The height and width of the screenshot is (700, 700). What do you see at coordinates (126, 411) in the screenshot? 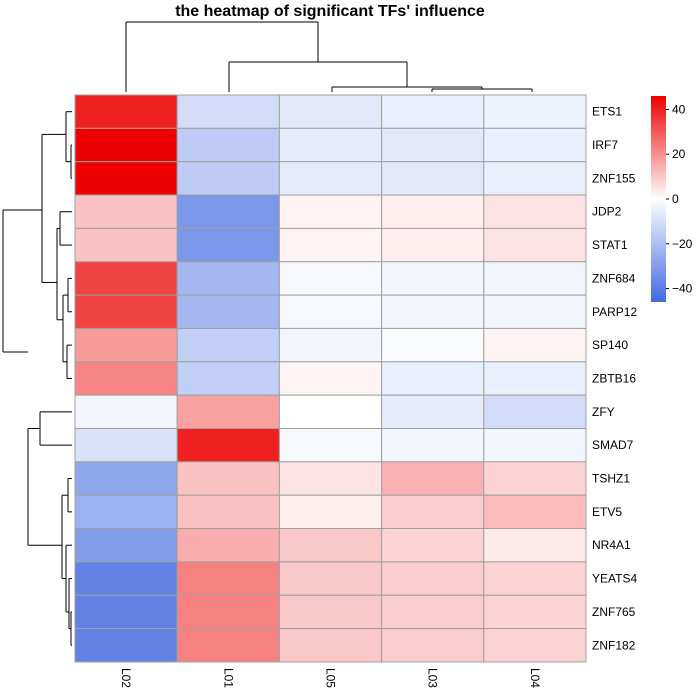
I see `heatmap-cell-ZFY-L02` at bounding box center [126, 411].